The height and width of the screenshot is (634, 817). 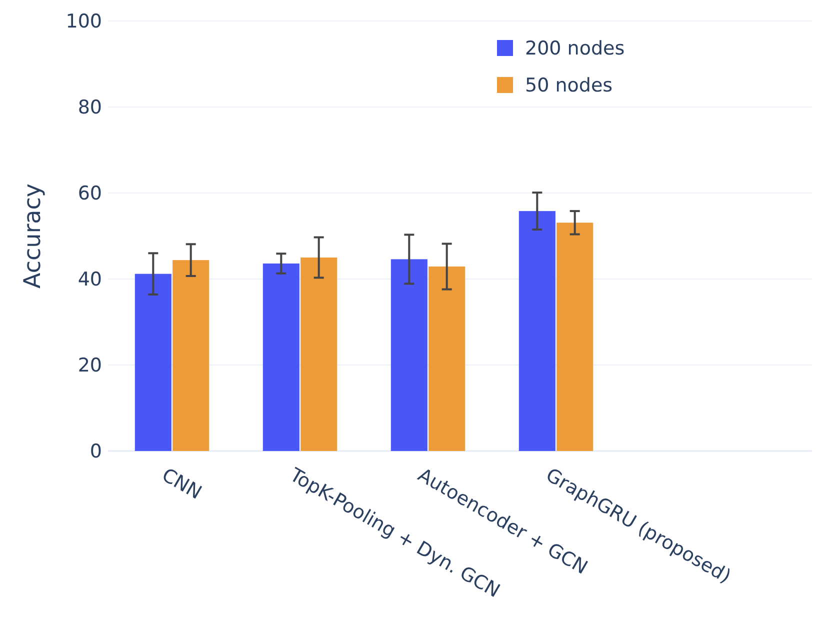 I want to click on y-tick-label: 80, so click(x=90, y=107).